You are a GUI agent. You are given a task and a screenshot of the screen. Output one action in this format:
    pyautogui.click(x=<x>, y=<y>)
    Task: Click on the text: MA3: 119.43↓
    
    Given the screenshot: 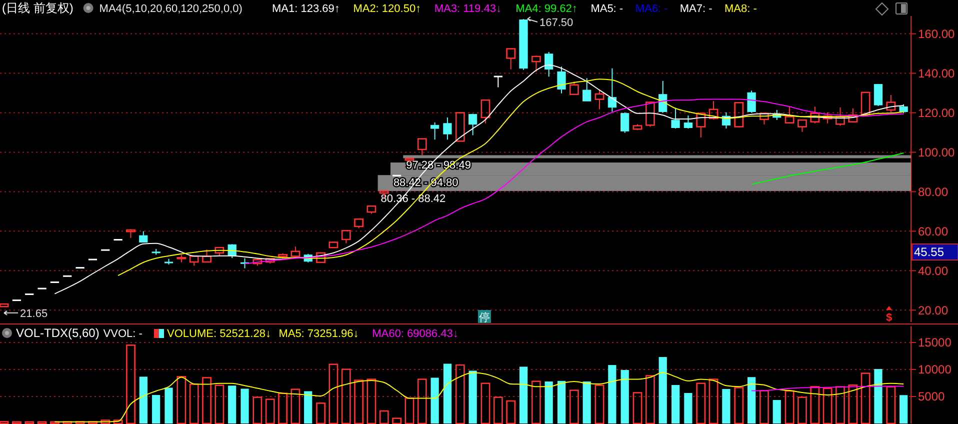 What is the action you would take?
    pyautogui.click(x=468, y=9)
    